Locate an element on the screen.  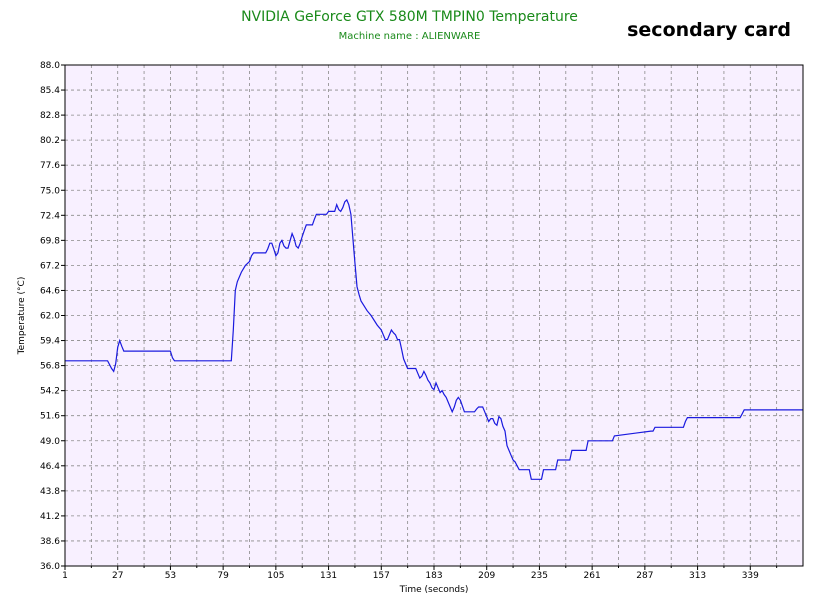
x-tick-label: 287 is located at coordinates (644, 576).